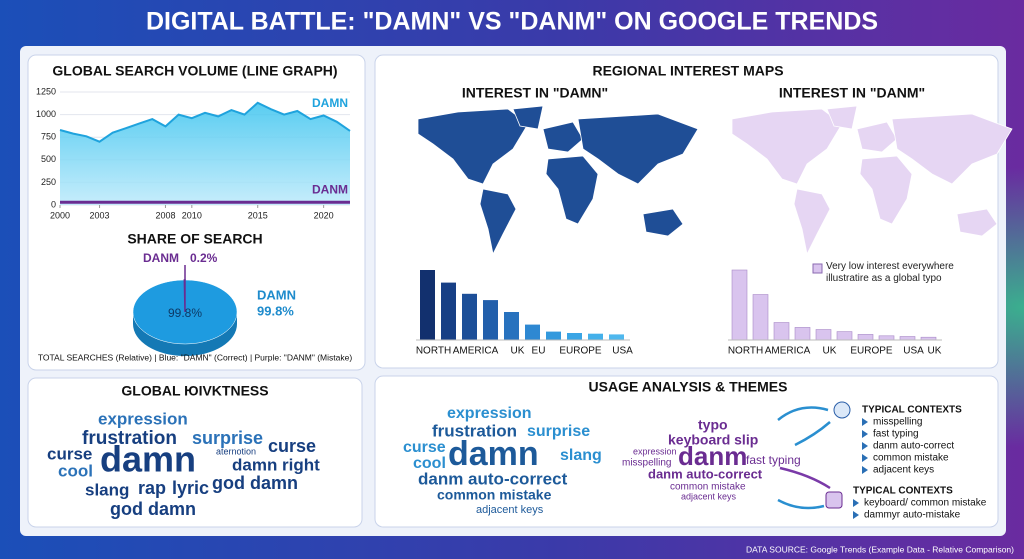 Image resolution: width=1024 pixels, height=559 pixels. Describe the element at coordinates (236, 451) in the screenshot. I see `cloud-word: aternotion` at that location.